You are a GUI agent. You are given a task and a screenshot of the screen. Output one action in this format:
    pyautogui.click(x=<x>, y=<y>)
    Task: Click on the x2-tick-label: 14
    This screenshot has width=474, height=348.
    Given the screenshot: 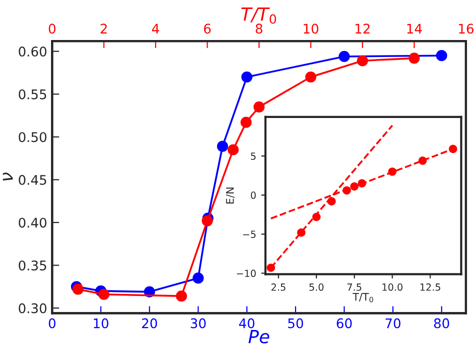 What is the action you would take?
    pyautogui.click(x=414, y=29)
    